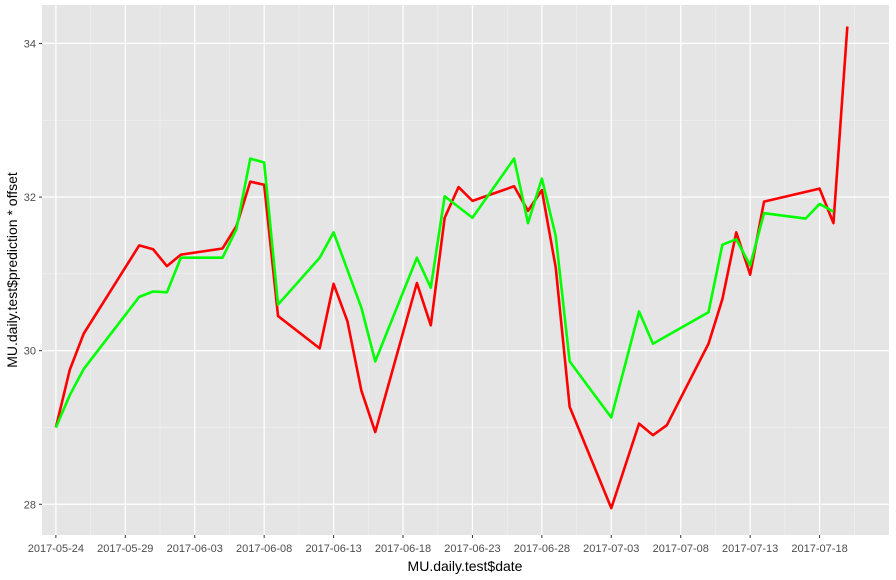 This screenshot has width=896, height=580. What do you see at coordinates (472, 549) in the screenshot?
I see `x-tick-label: 2017-06-23` at bounding box center [472, 549].